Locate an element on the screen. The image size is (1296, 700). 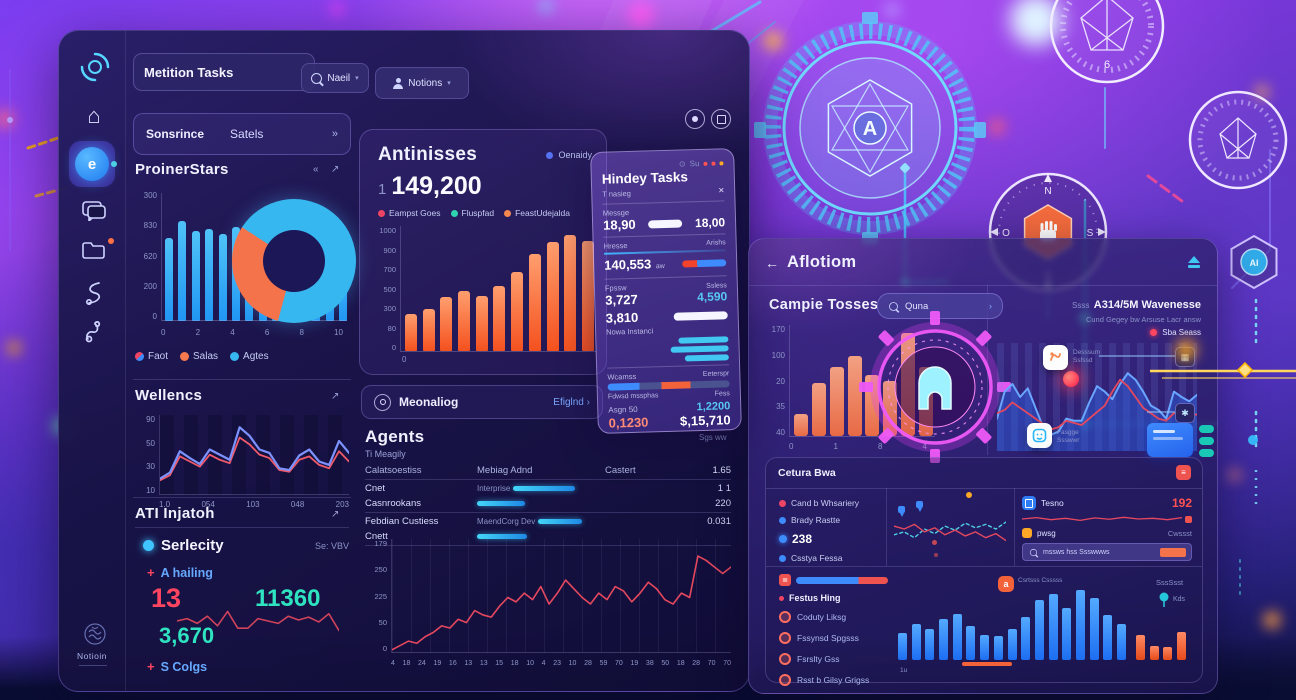
close-icon: × is located at coordinates (721, 191).